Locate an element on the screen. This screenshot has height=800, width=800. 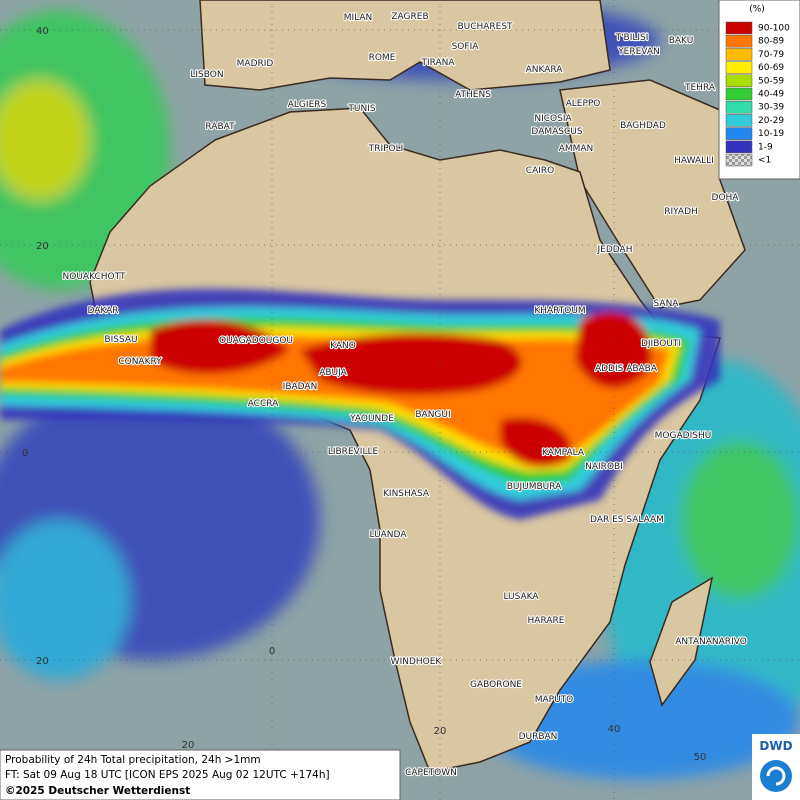
lon-label: 0 is located at coordinates (272, 651).